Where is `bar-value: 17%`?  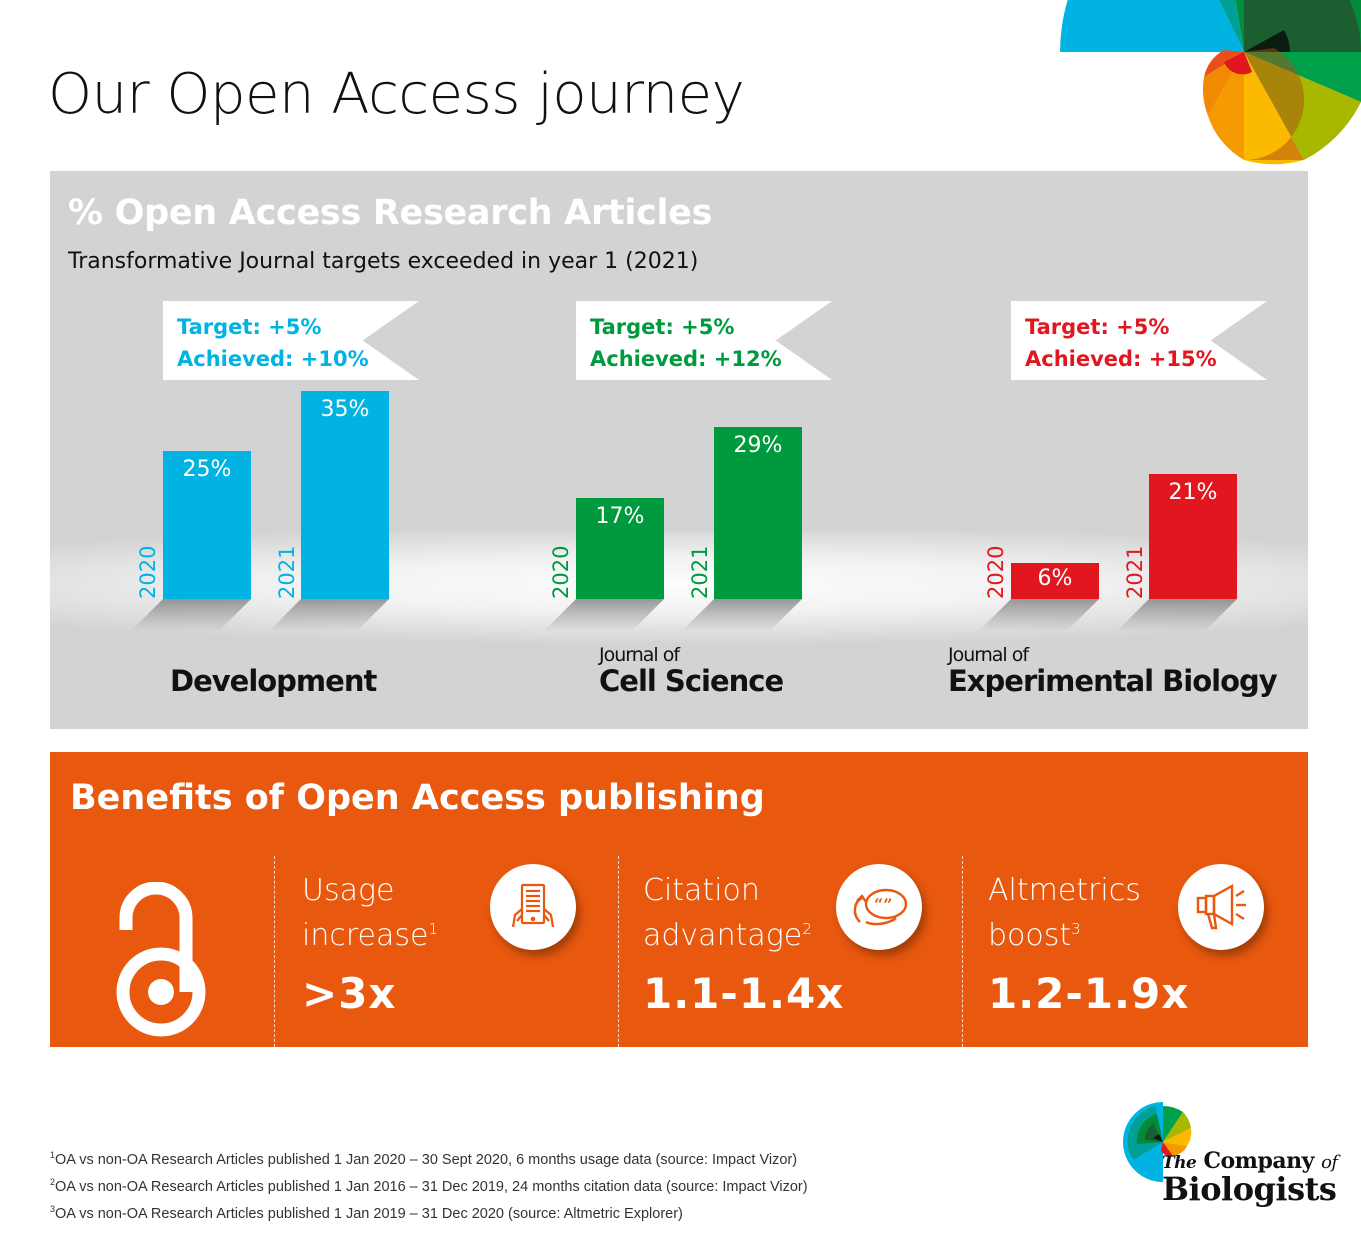 bar-value: 17% is located at coordinates (620, 516).